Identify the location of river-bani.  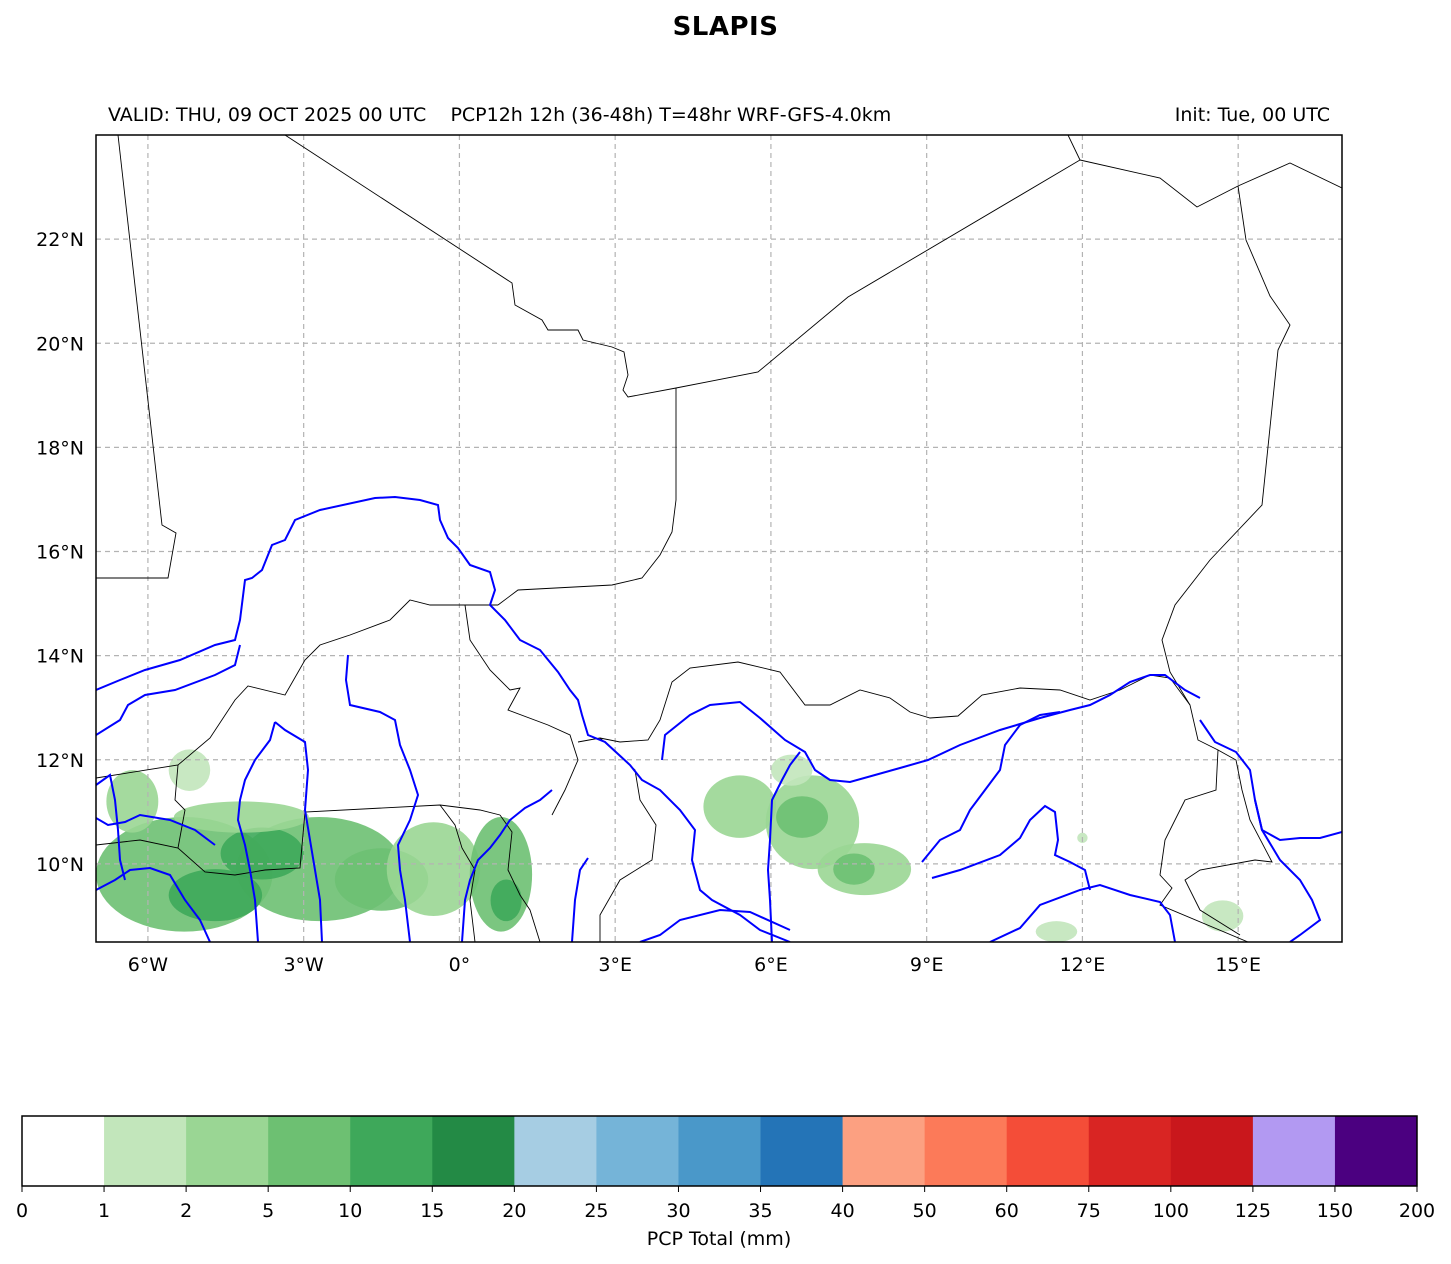
(156, 829).